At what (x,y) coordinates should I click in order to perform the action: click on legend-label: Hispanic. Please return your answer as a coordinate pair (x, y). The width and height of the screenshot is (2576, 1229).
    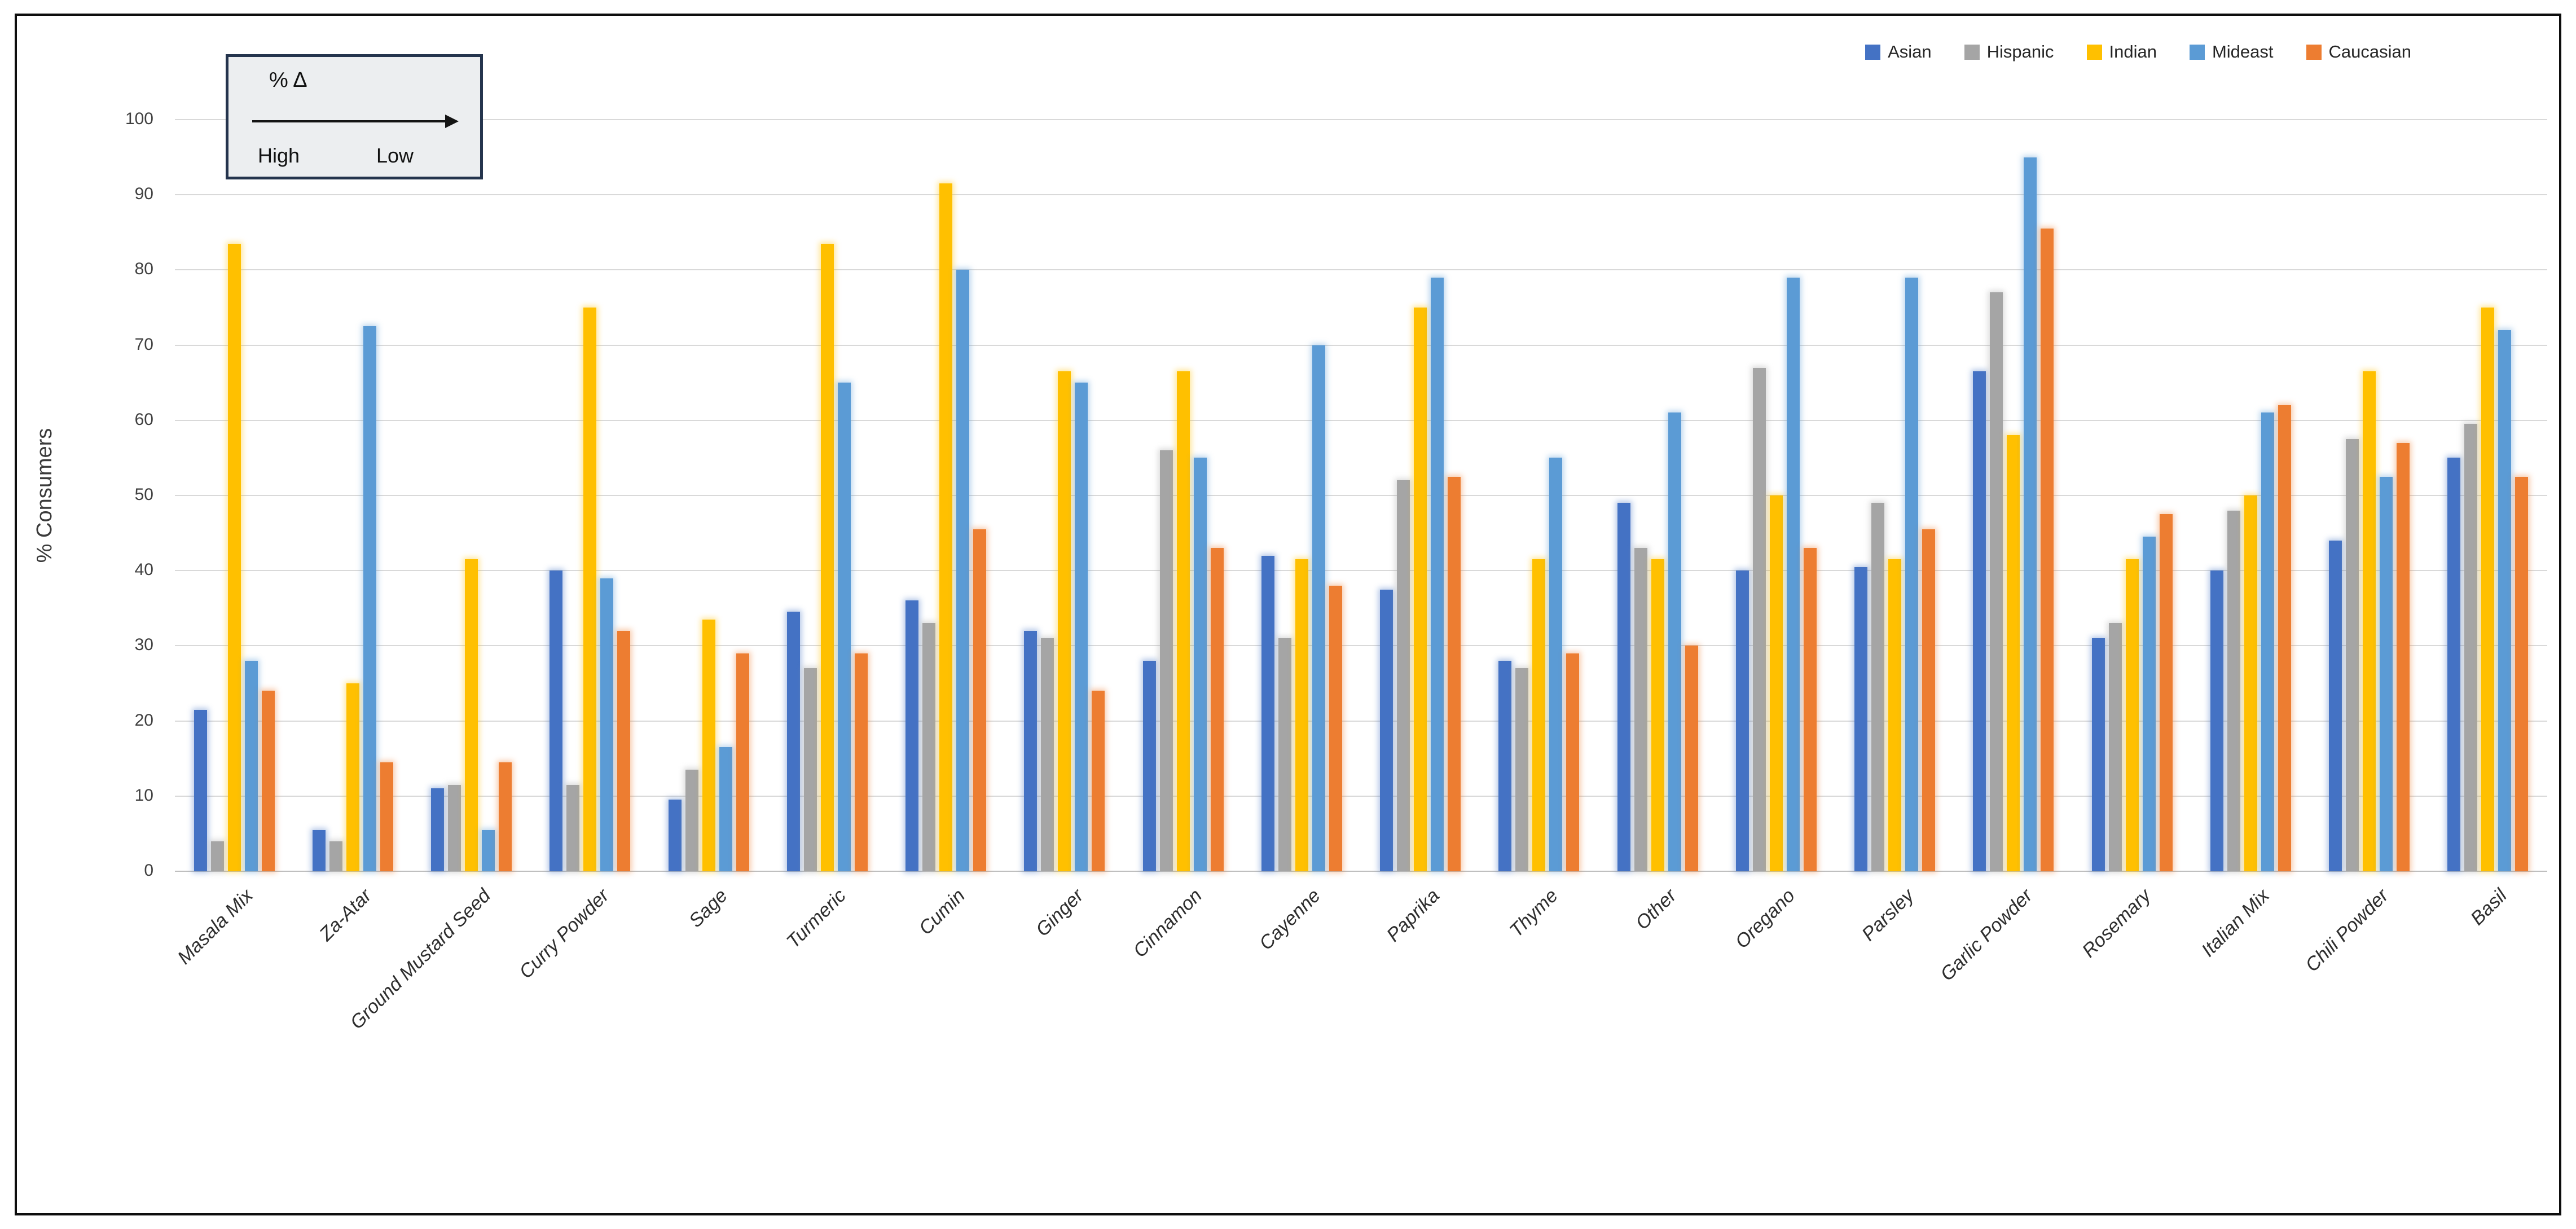
    Looking at the image, I should click on (2020, 52).